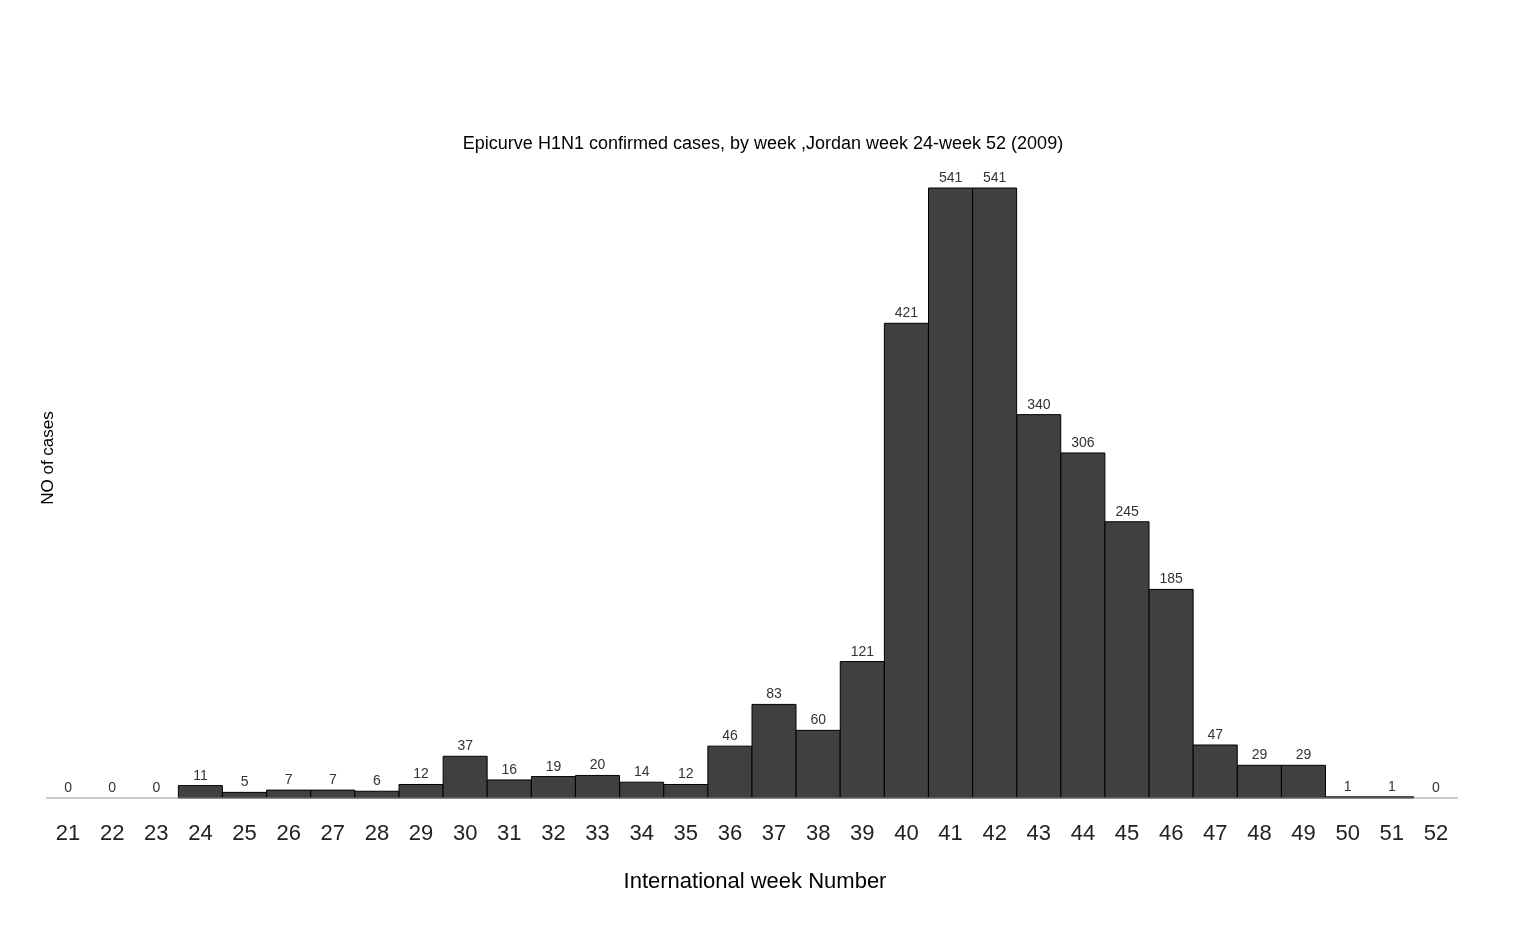 The image size is (1522, 938). What do you see at coordinates (686, 832) in the screenshot?
I see `x-tick-label: 35` at bounding box center [686, 832].